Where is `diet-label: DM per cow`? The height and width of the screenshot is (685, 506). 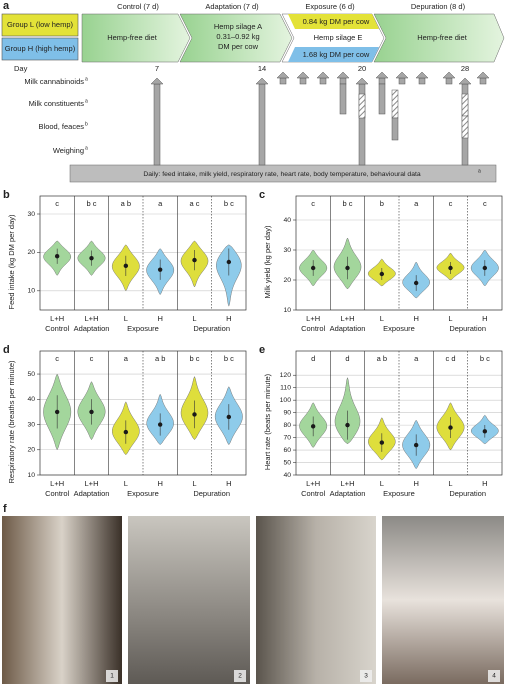 diet-label: DM per cow is located at coordinates (238, 46).